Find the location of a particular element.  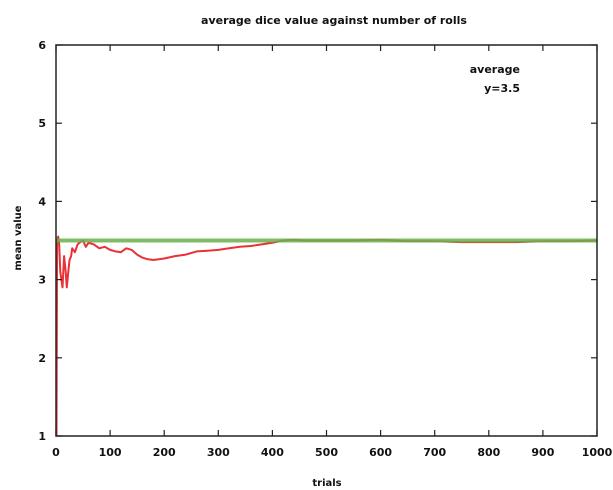

y-tick-label: 2 is located at coordinates (42, 358).